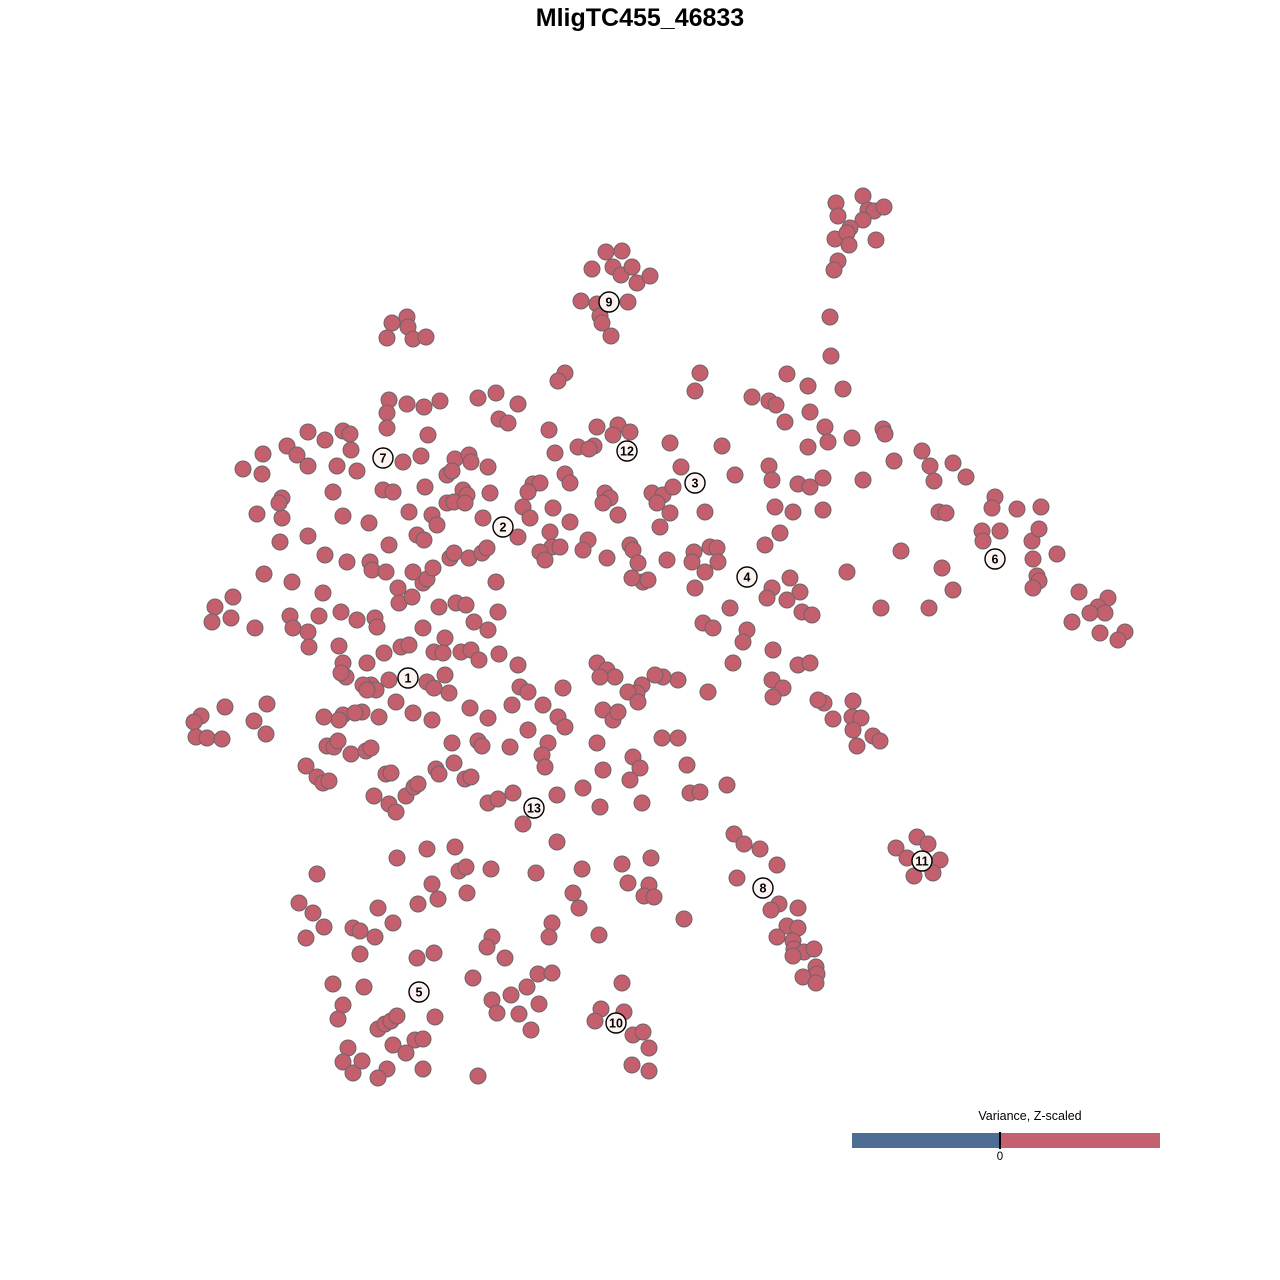 This screenshot has width=1280, height=1280. I want to click on cluster-label-7: 7, so click(383, 458).